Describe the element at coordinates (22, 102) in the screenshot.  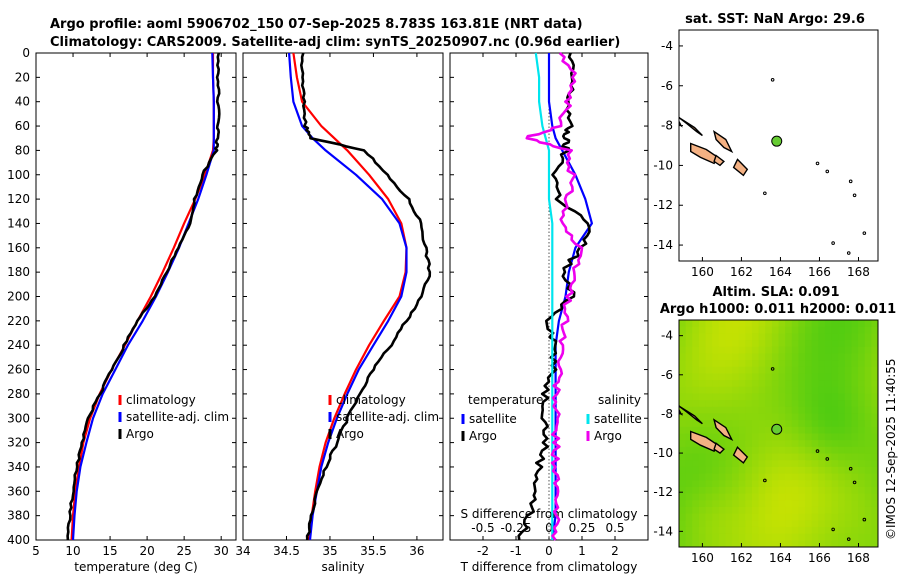
I see `y-tick-label: 40` at that location.